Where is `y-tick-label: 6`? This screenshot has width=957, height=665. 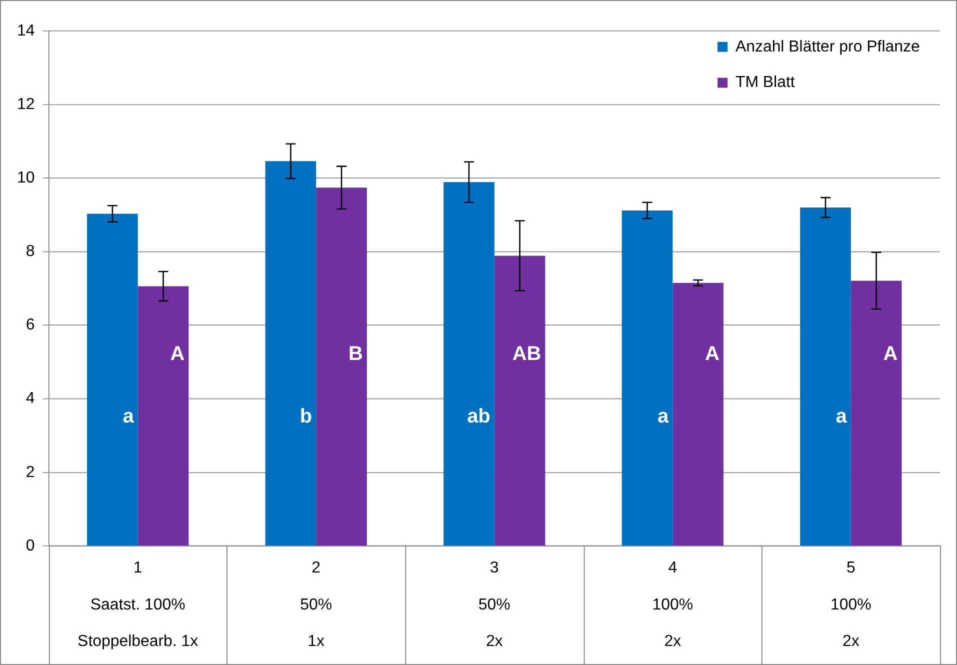 y-tick-label: 6 is located at coordinates (30, 325).